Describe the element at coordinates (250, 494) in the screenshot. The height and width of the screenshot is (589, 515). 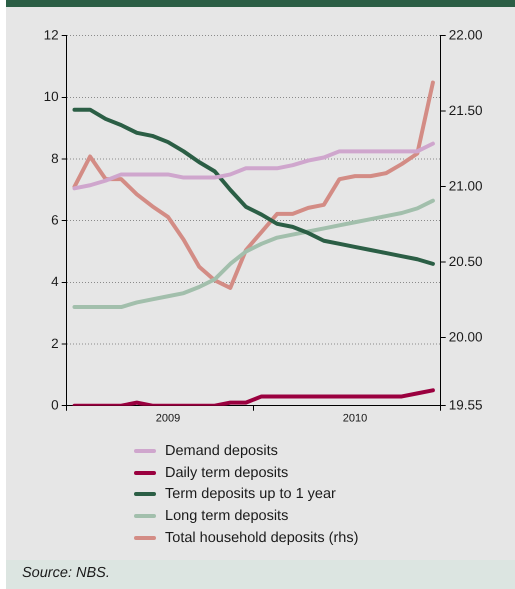
I see `legend-label: Term deposits up to 1 year` at that location.